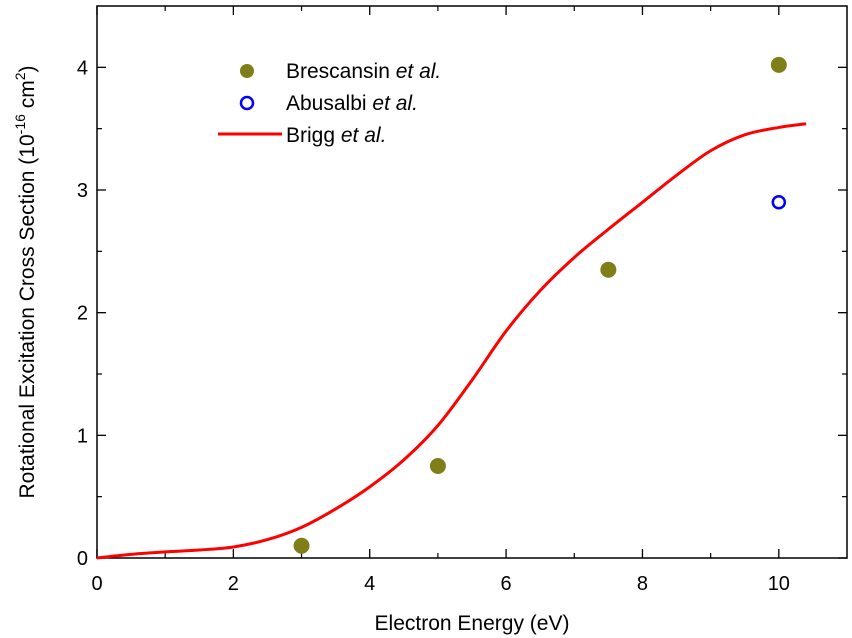 The height and width of the screenshot is (638, 852). What do you see at coordinates (338, 71) in the screenshot?
I see `legend-name-brescansin: Brescansin` at bounding box center [338, 71].